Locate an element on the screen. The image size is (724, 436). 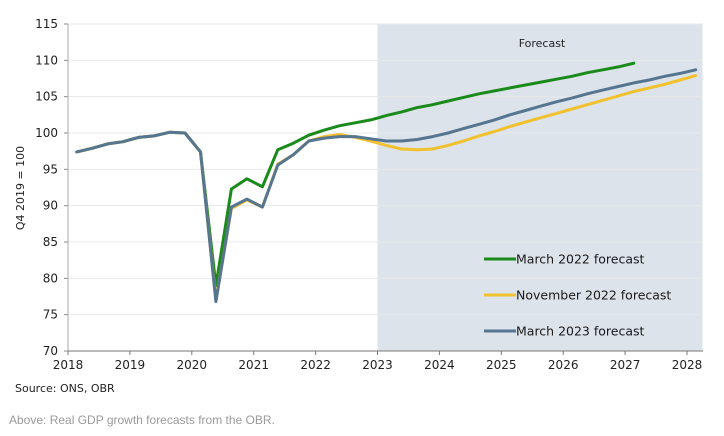
x-tick-label: 2019 is located at coordinates (130, 365).